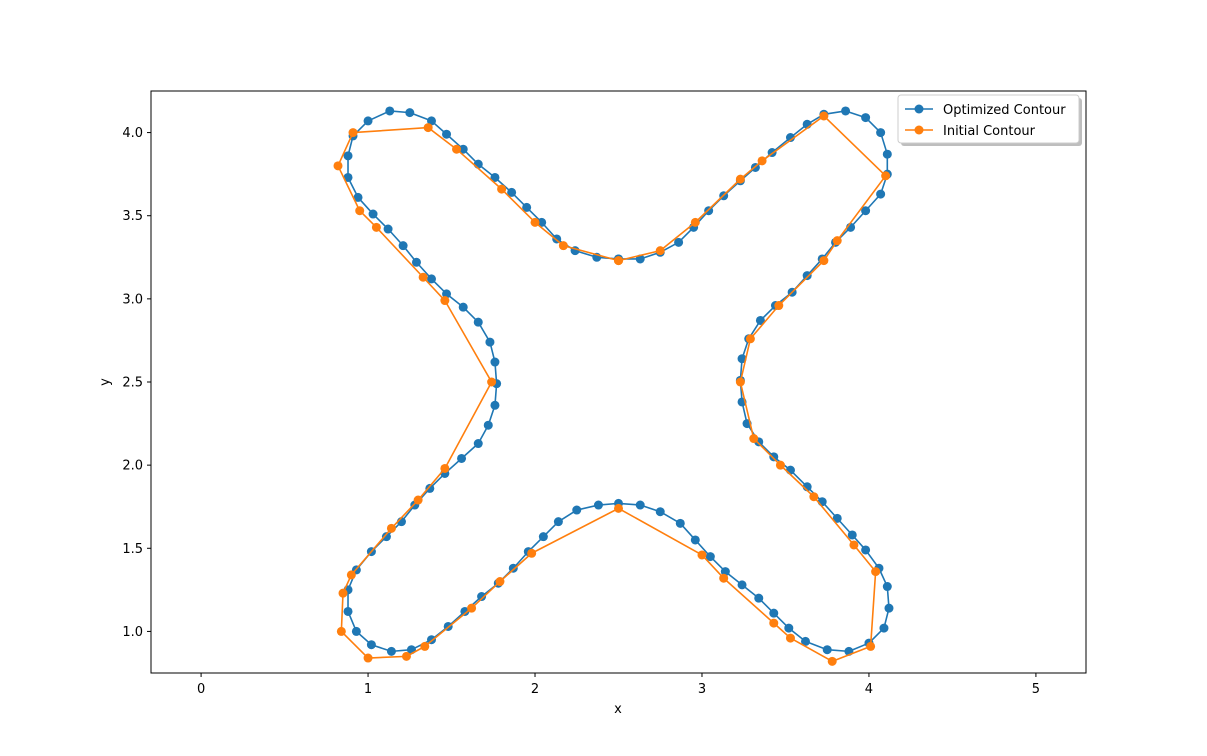 The height and width of the screenshot is (756, 1207). I want to click on y-tick-label: 4.0, so click(132, 133).